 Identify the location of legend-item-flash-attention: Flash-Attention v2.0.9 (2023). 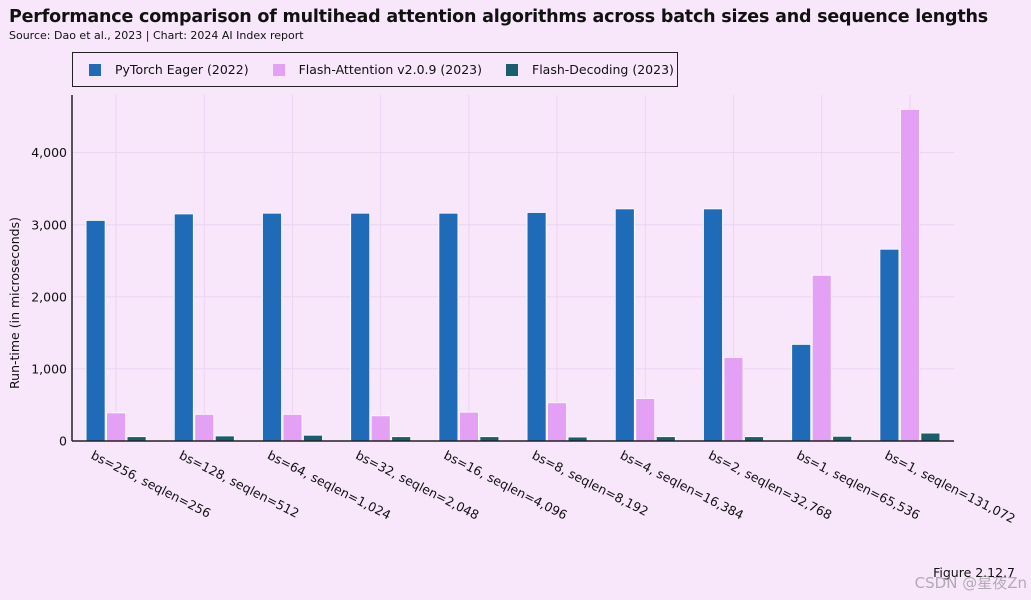
(377, 69).